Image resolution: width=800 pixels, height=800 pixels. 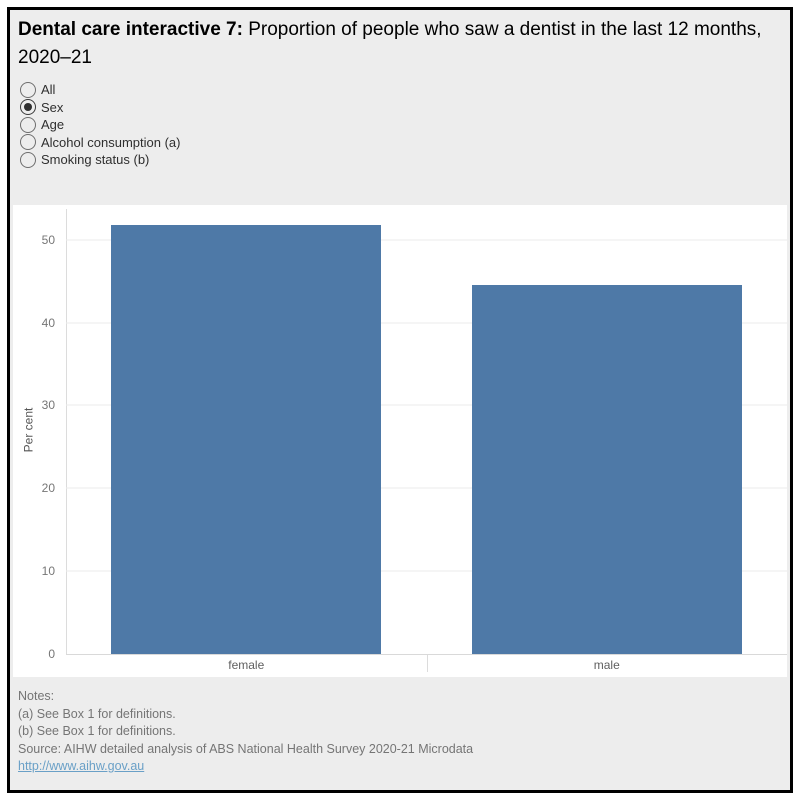 What do you see at coordinates (246, 665) in the screenshot?
I see `x-tick-label-female: female` at bounding box center [246, 665].